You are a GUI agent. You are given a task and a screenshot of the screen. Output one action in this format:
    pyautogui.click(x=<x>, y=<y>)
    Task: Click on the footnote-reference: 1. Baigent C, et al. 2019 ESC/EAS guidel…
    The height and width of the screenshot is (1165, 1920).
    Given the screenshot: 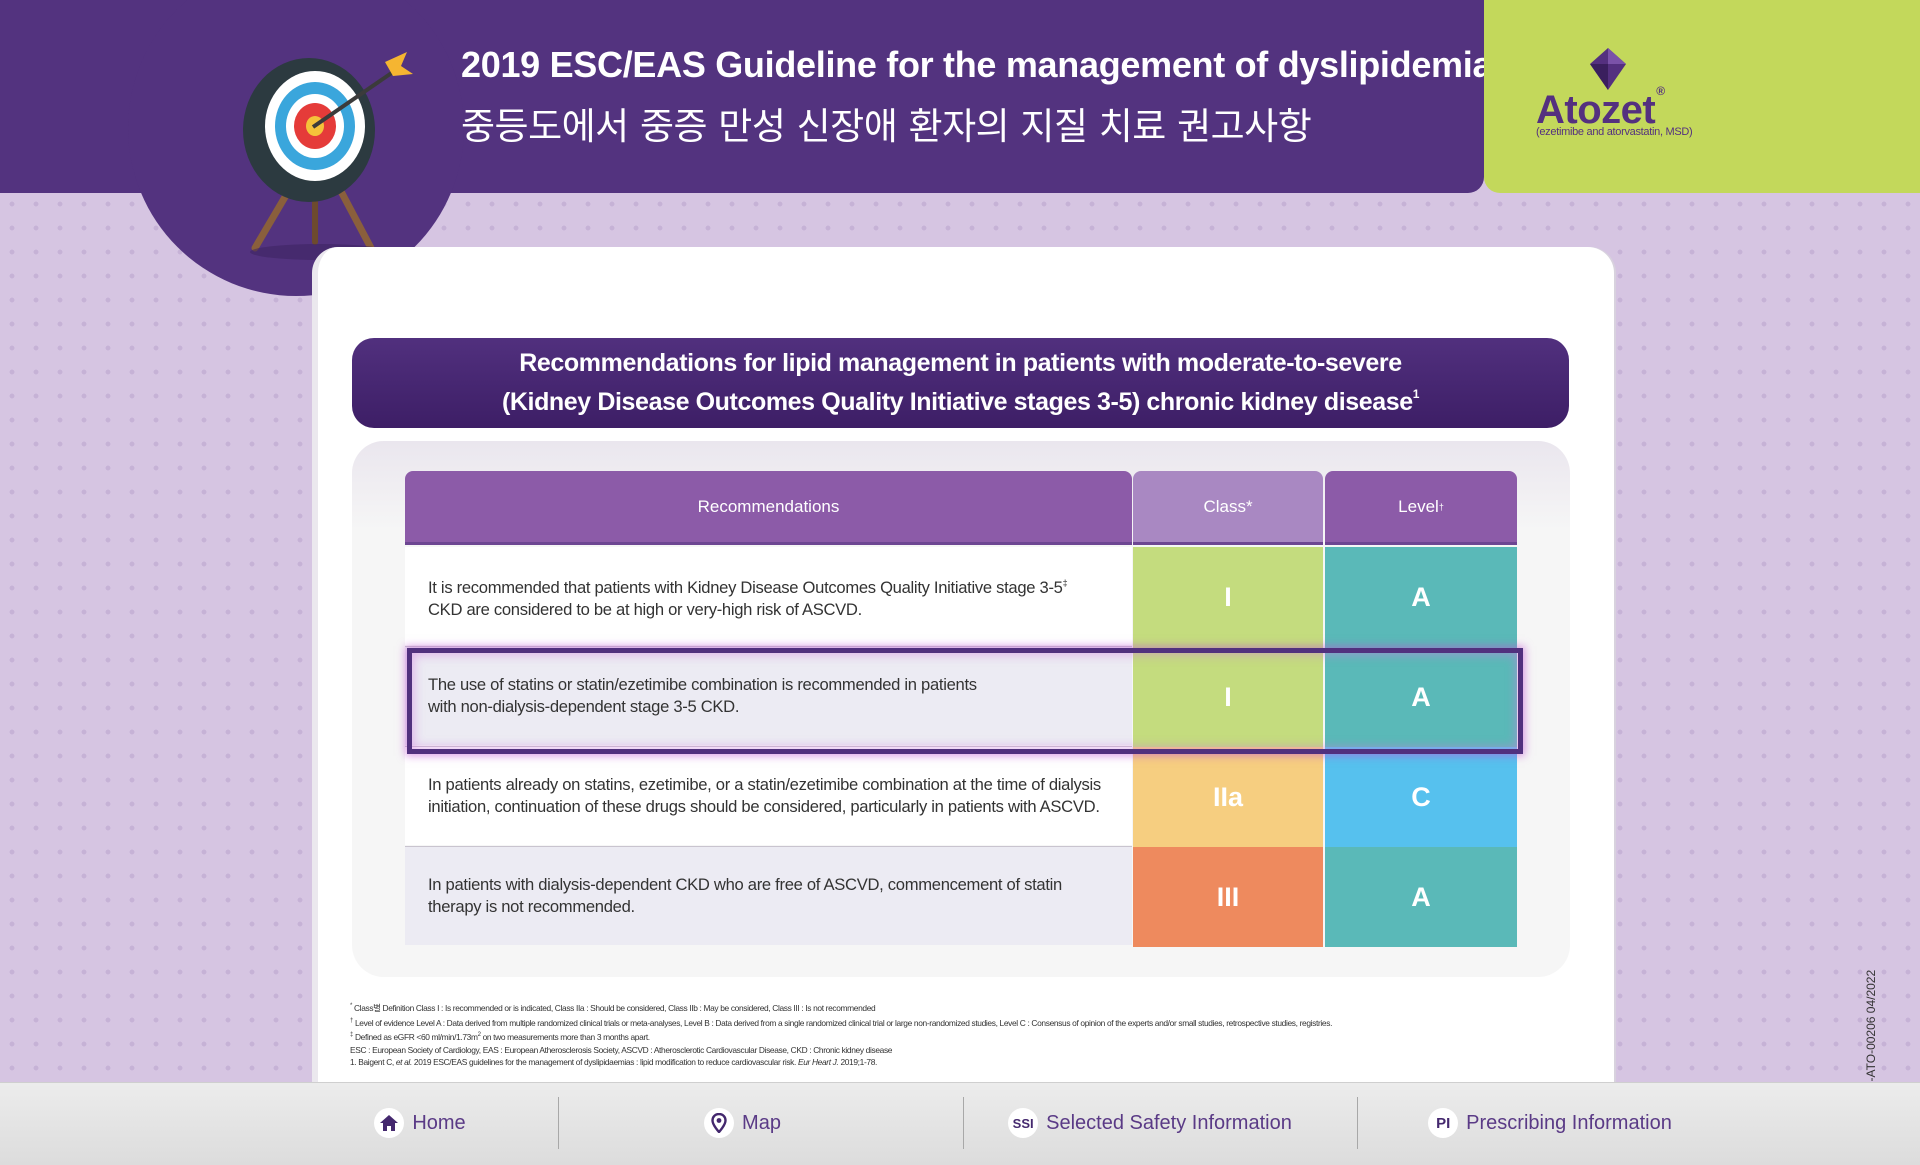 What is the action you would take?
    pyautogui.click(x=613, y=1062)
    